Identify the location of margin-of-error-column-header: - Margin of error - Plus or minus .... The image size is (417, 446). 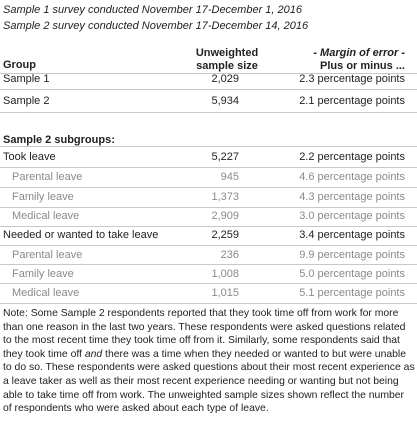
(342, 60).